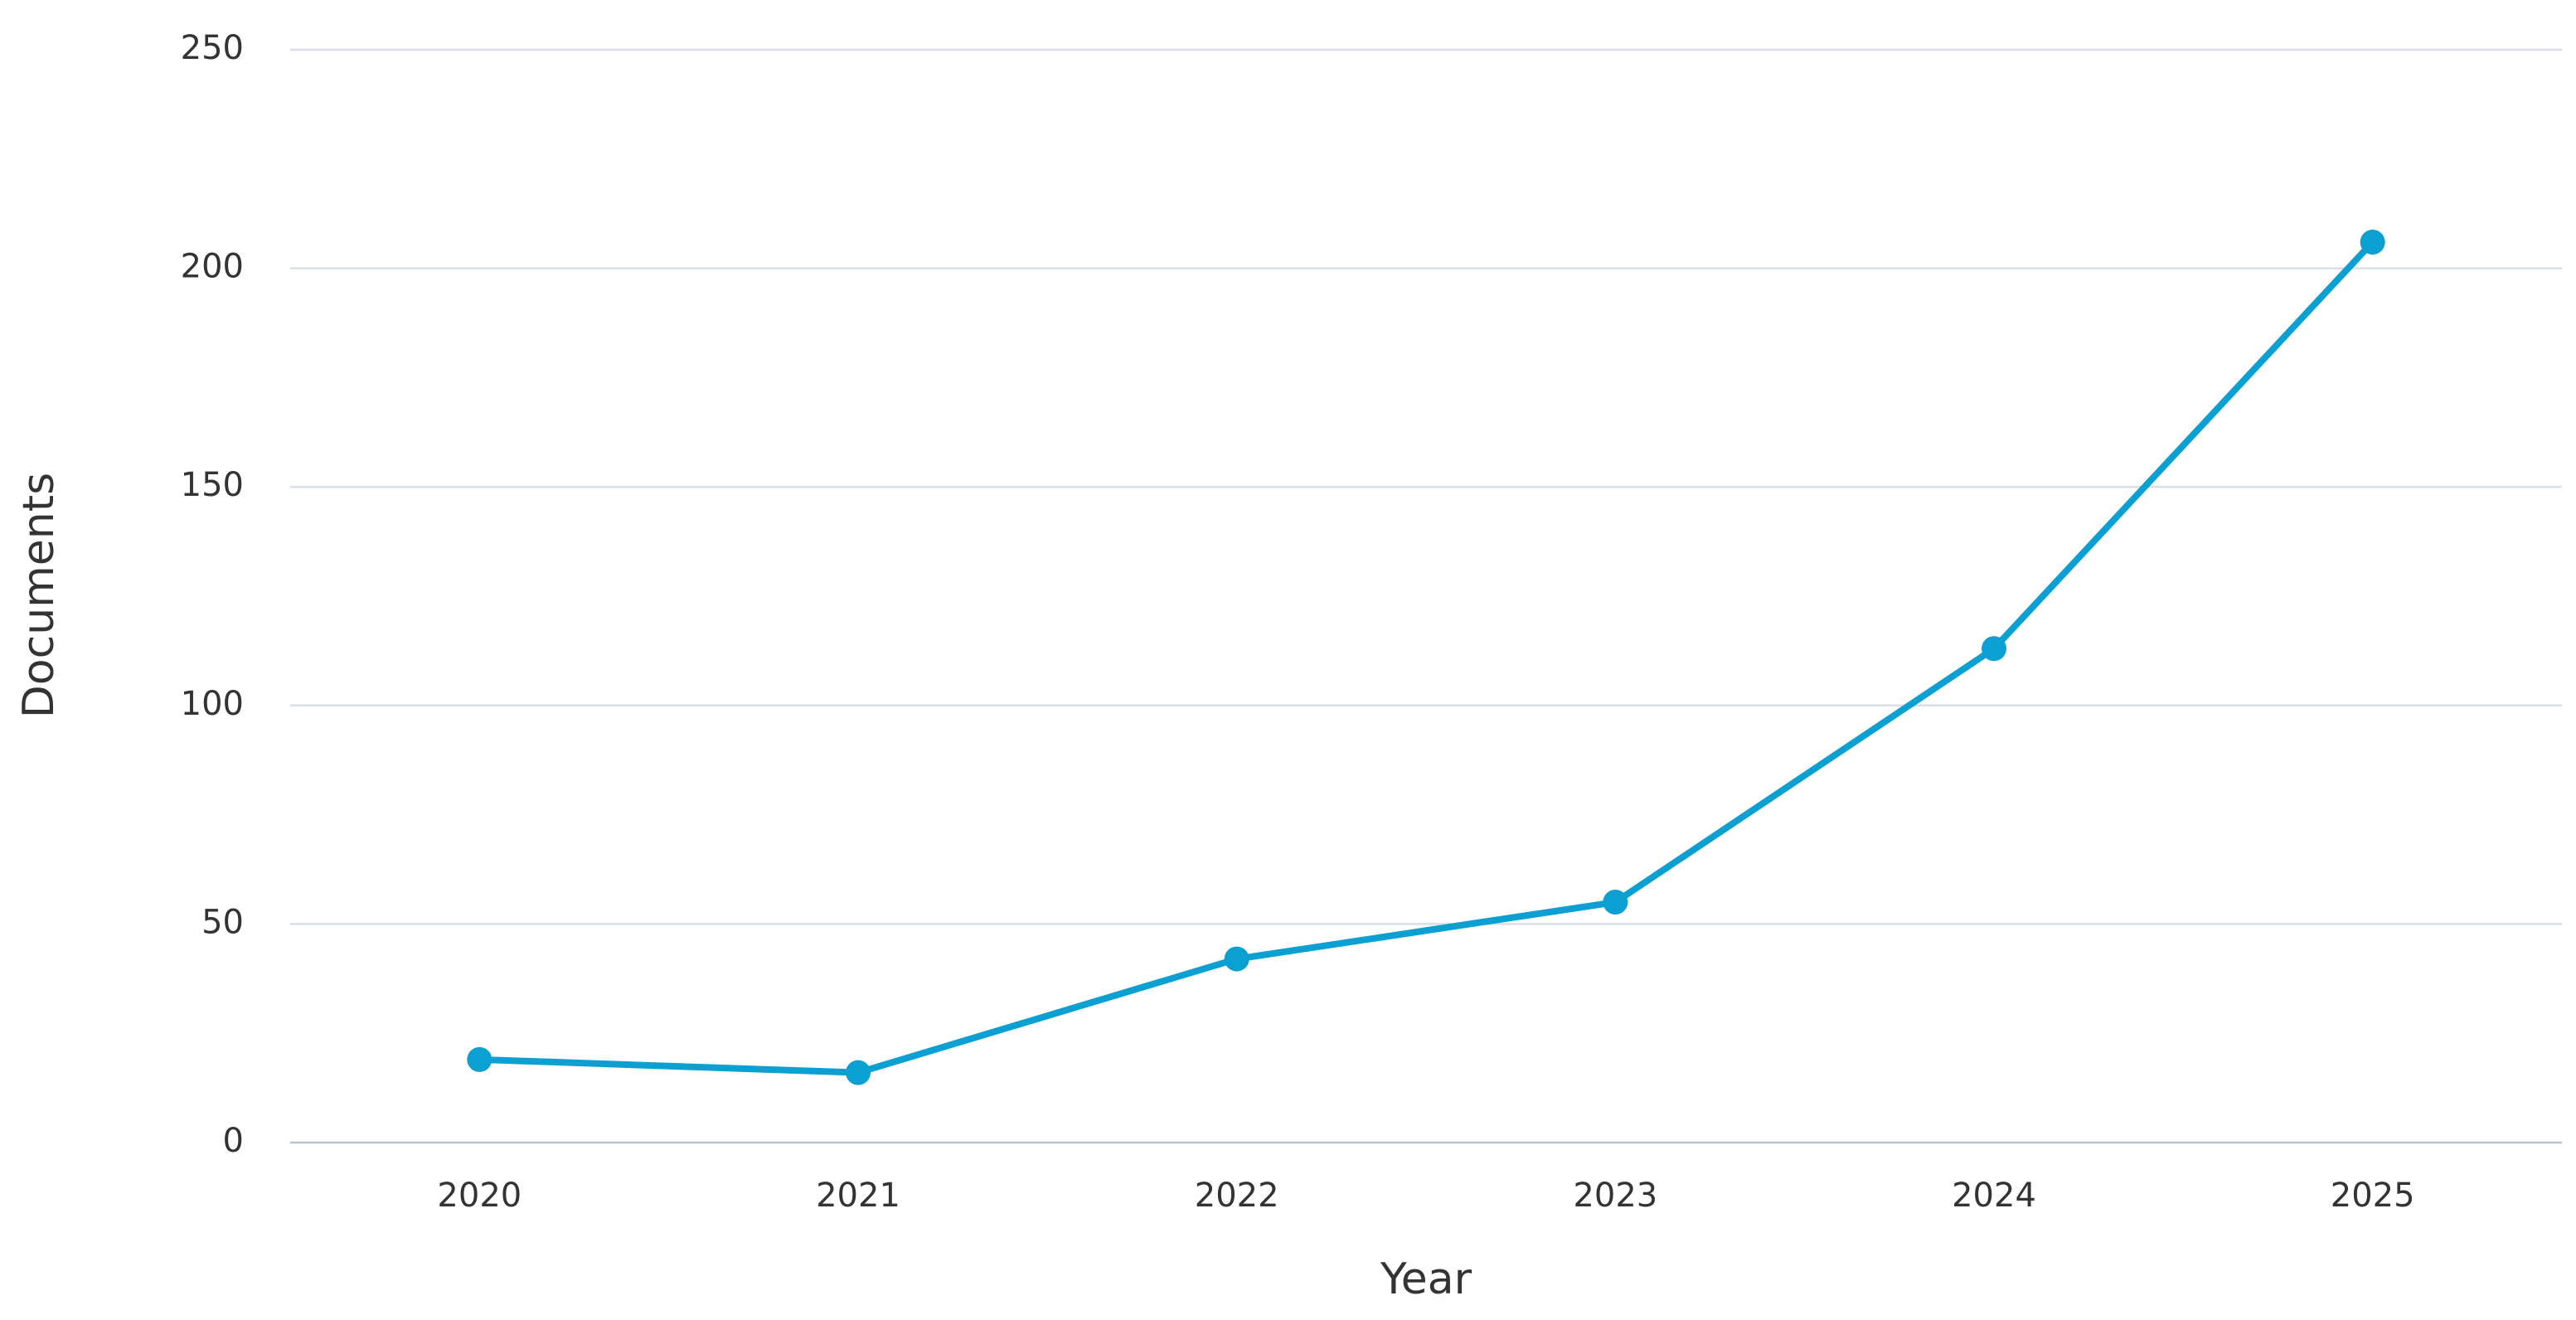  I want to click on x-axis-title: Year, so click(1426, 1279).